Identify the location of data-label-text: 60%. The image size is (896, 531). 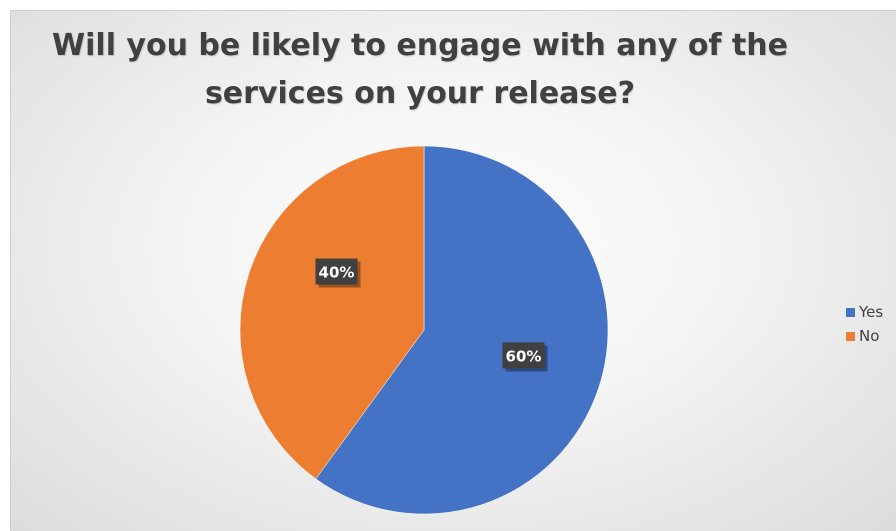
(524, 356).